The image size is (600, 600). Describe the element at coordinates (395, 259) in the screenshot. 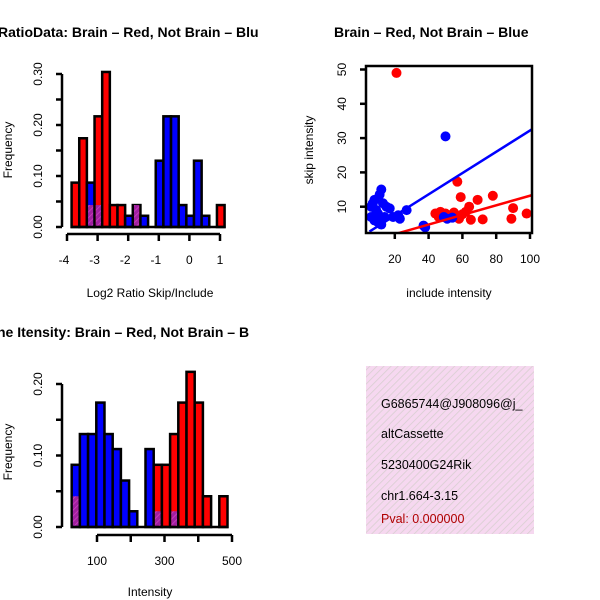

I see `x-tick-label: 20` at that location.